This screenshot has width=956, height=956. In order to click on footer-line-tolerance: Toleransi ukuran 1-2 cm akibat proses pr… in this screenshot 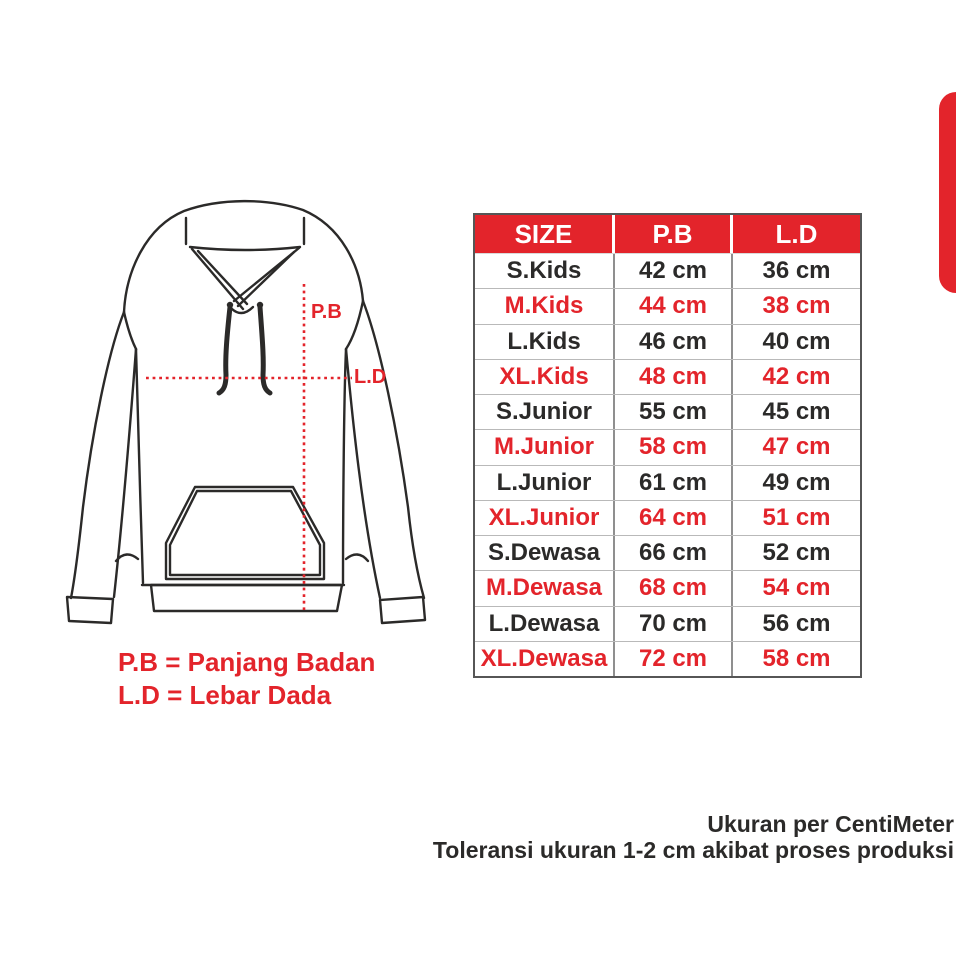, I will do `click(693, 850)`.